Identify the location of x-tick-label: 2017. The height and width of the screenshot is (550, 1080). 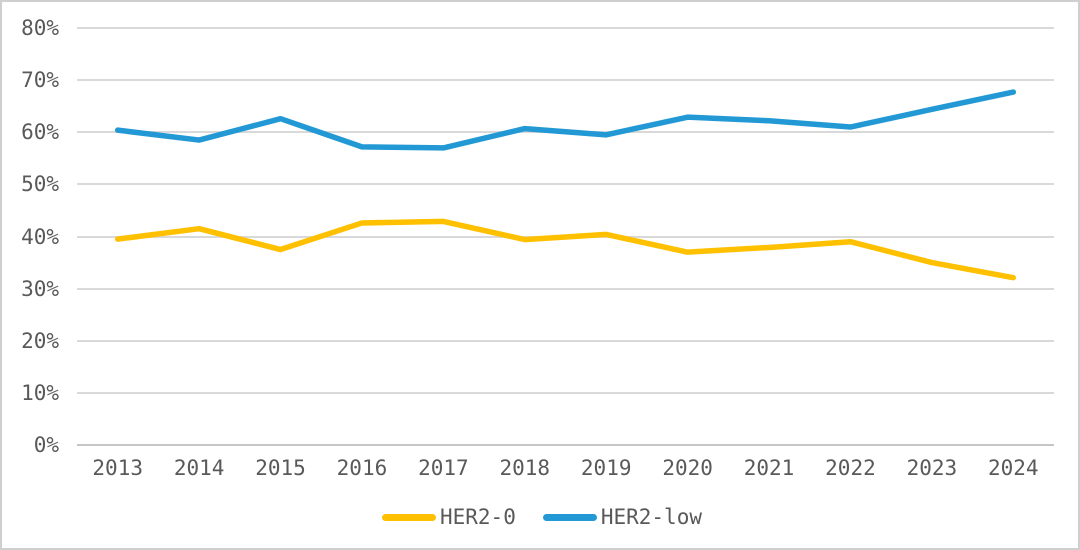
(443, 468).